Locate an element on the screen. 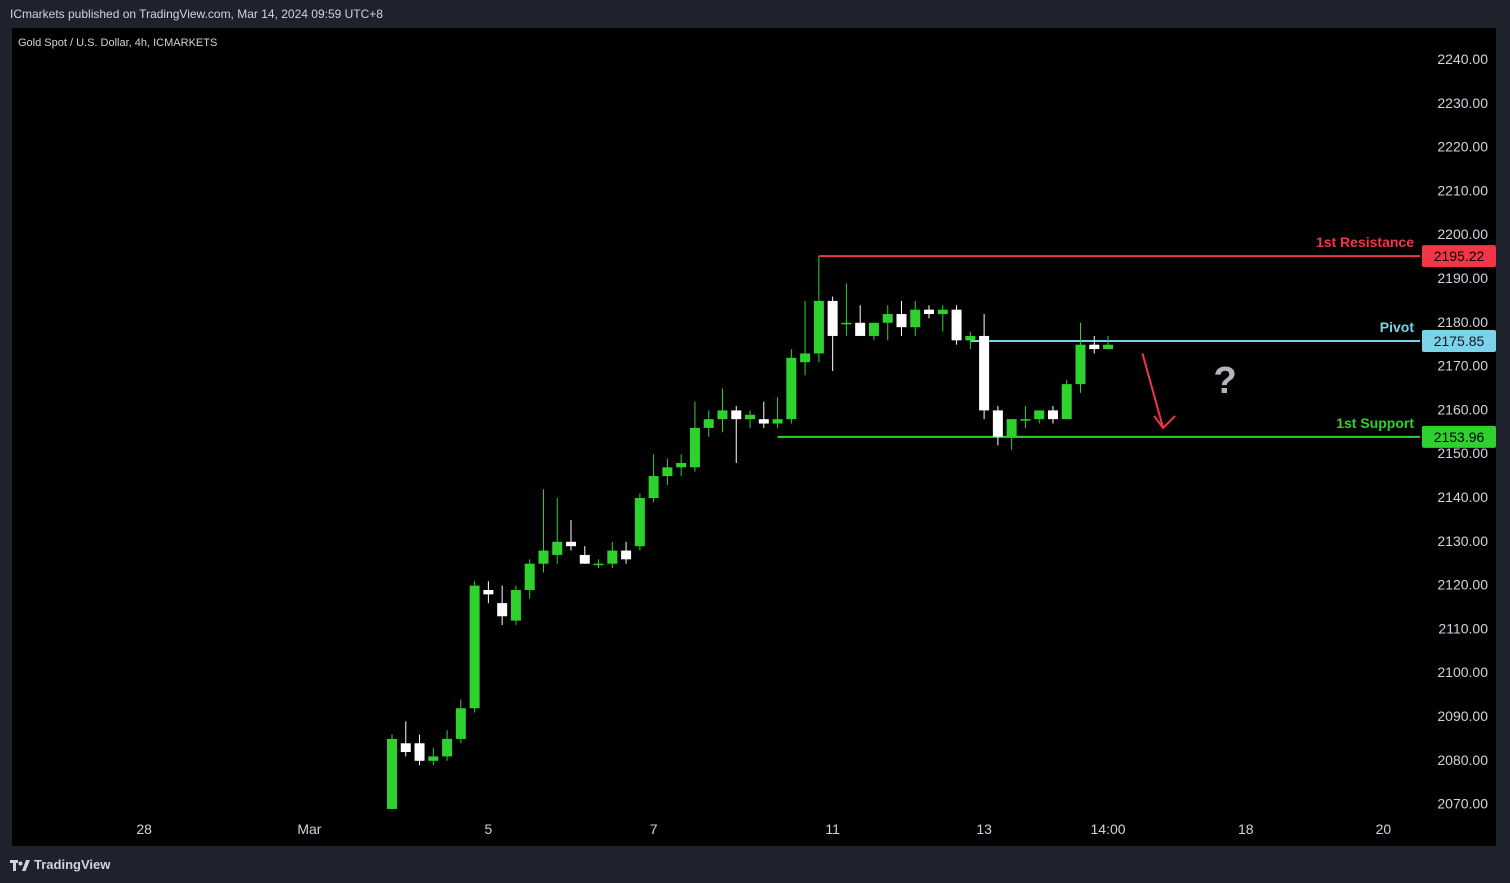  down-arrow-head is located at coordinates (1164, 422).